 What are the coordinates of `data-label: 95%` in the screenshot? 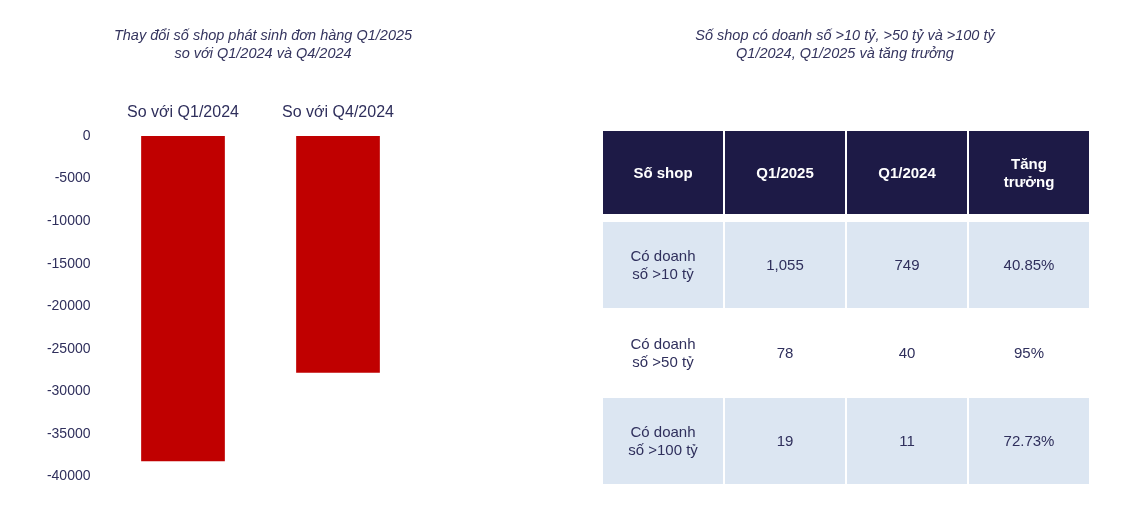 It's located at (1029, 353).